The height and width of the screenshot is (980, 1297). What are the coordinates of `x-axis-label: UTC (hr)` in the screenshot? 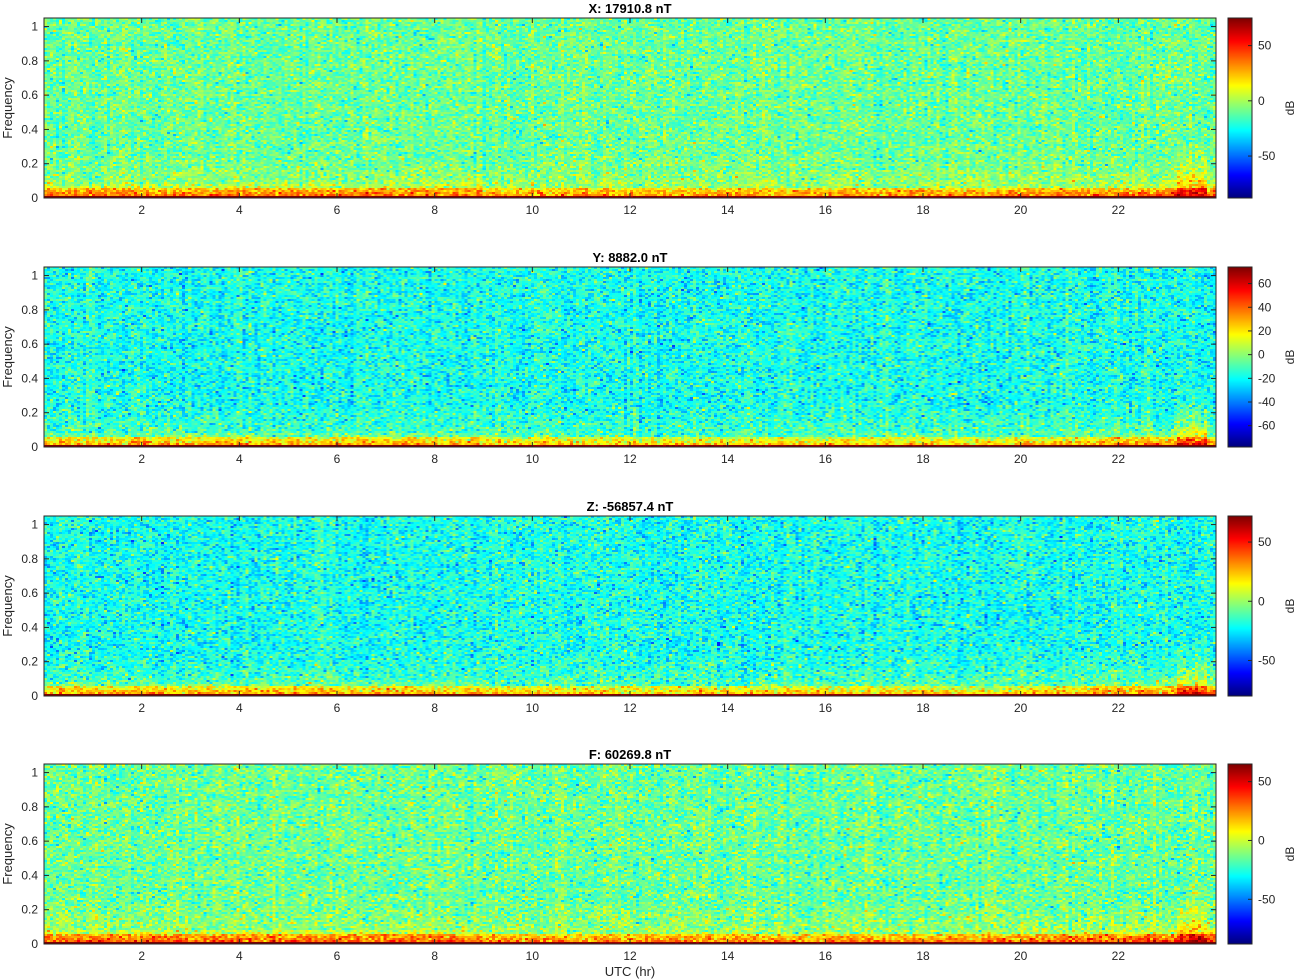 It's located at (630, 971).